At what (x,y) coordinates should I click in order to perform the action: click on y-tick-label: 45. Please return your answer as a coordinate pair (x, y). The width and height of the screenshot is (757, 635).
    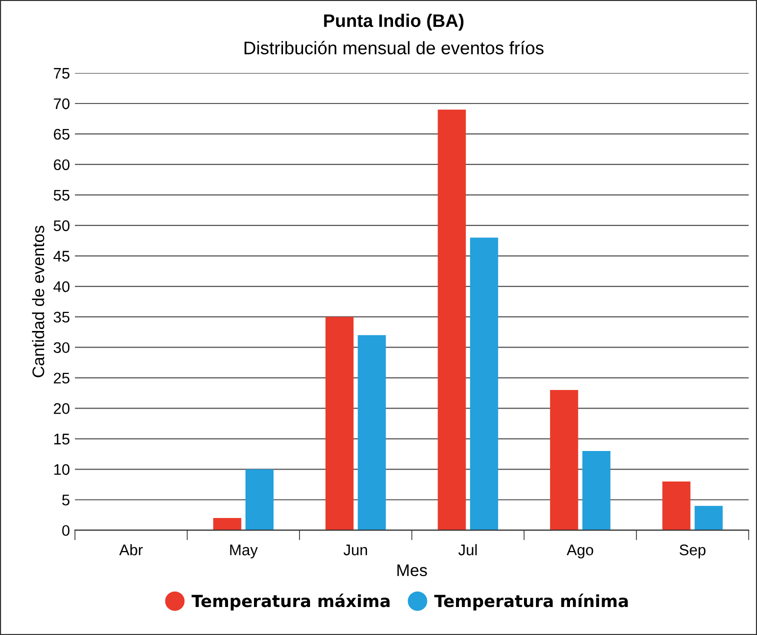
    Looking at the image, I should click on (61, 256).